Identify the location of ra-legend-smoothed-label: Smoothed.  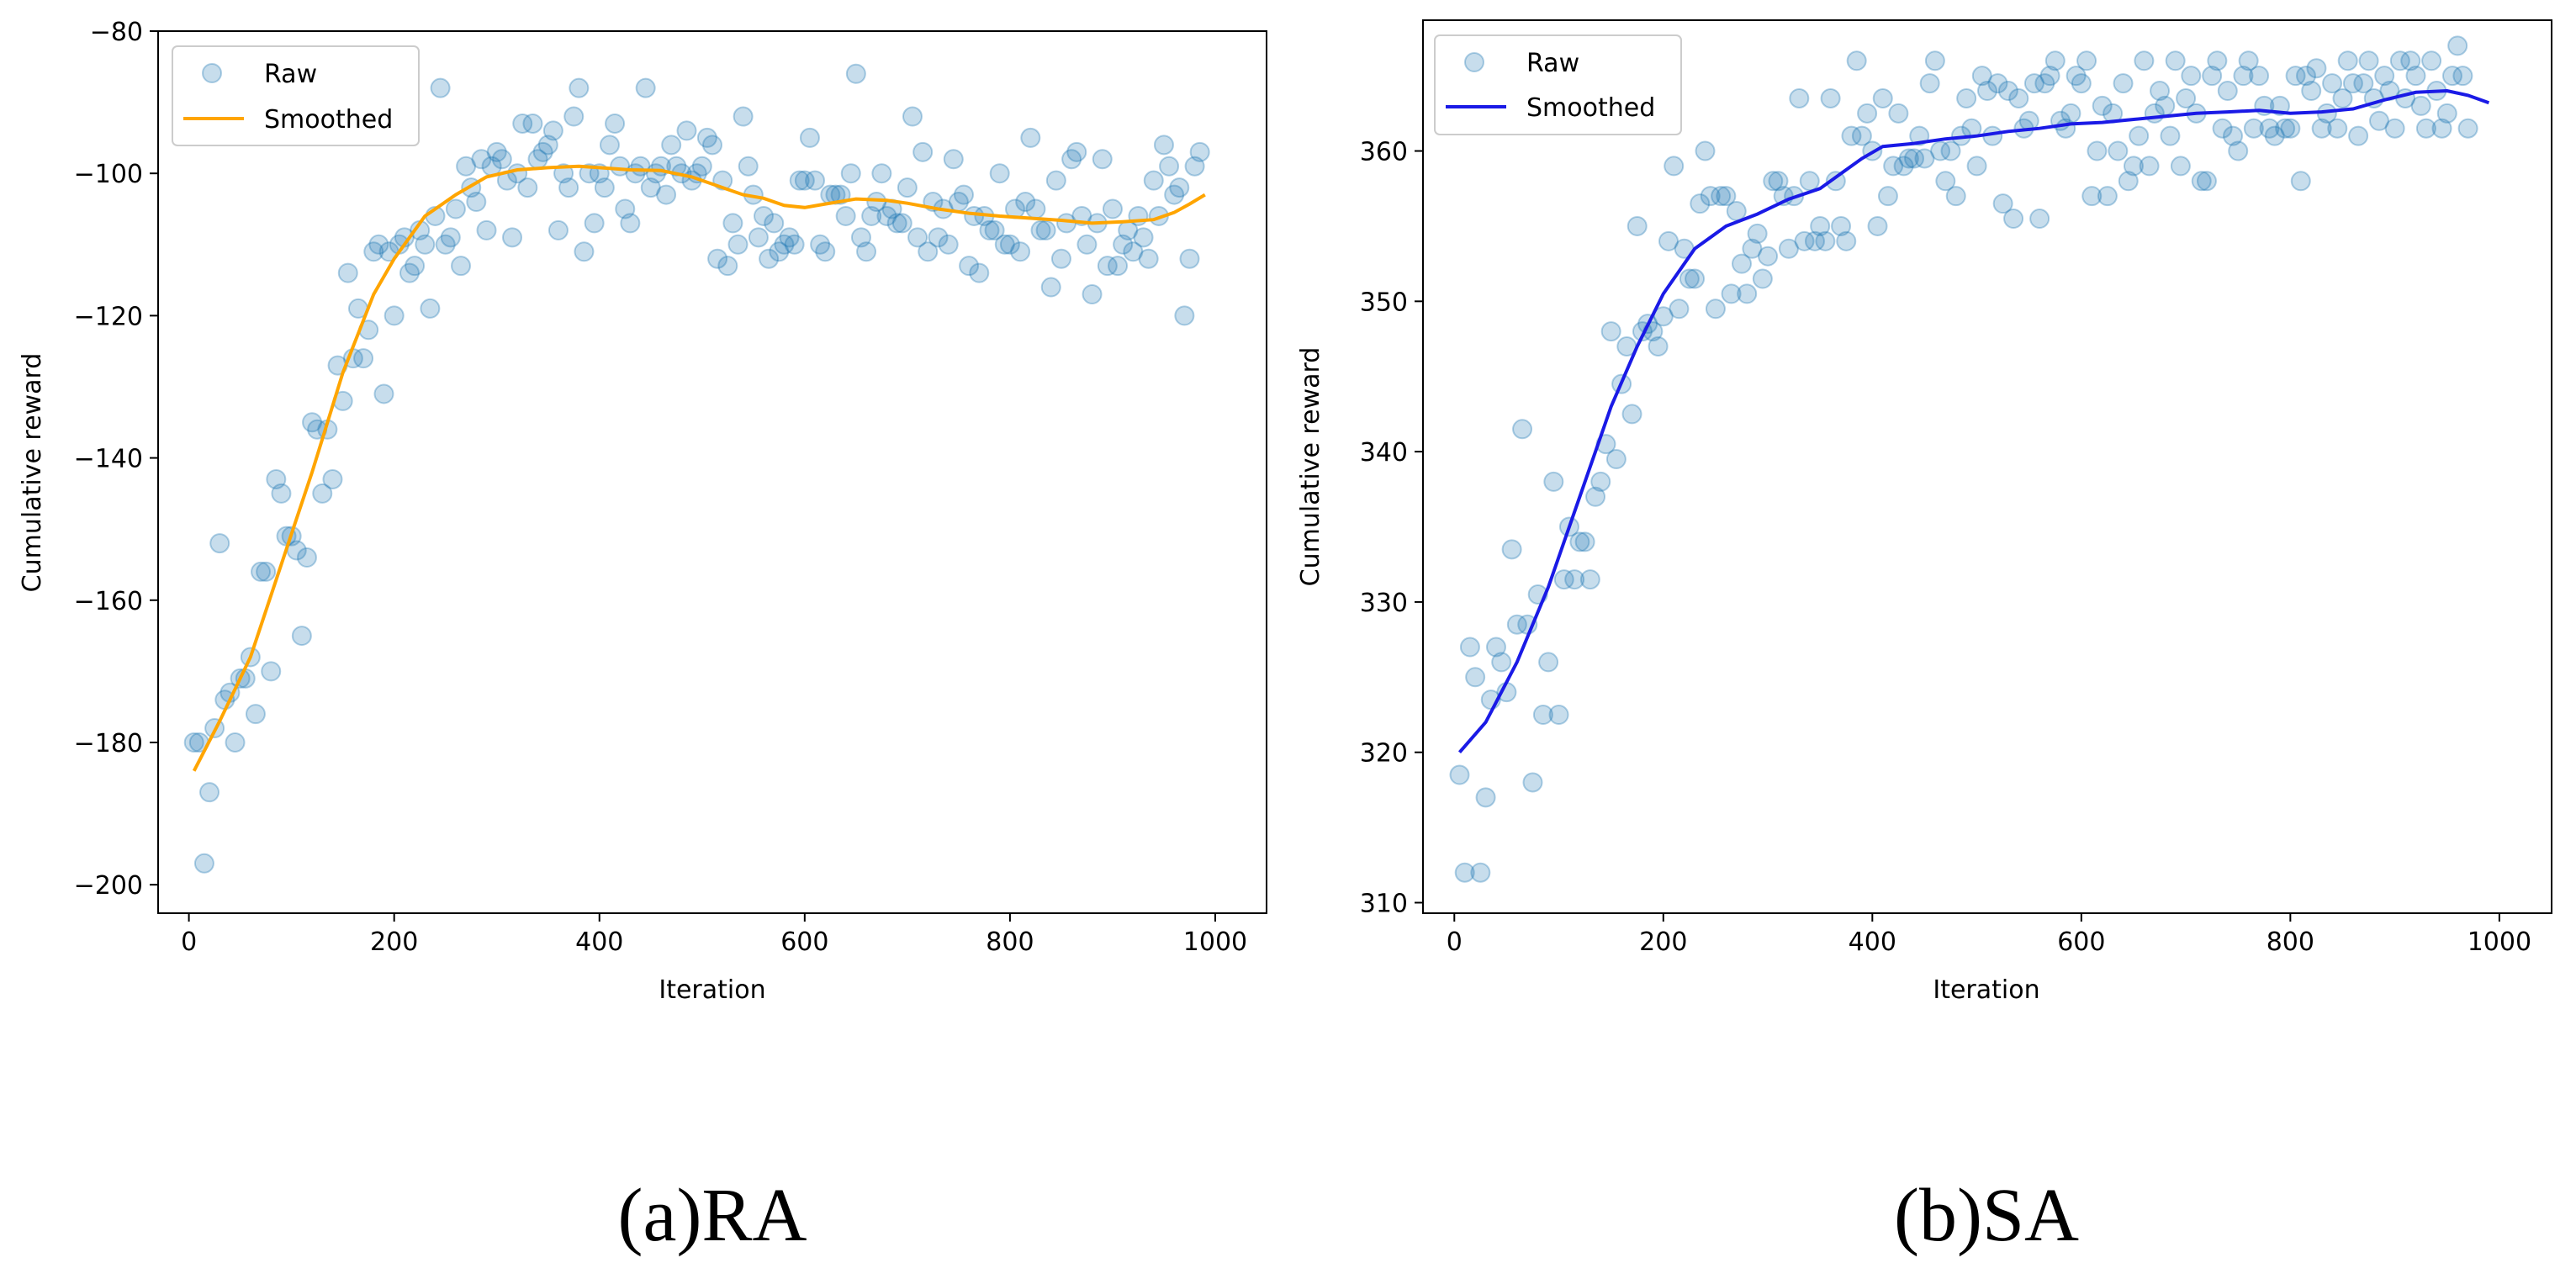
(328, 120).